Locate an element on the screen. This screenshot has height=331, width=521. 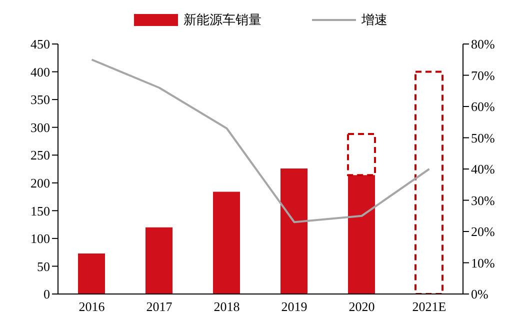
y2-tick-label: 70% is located at coordinates (483, 75).